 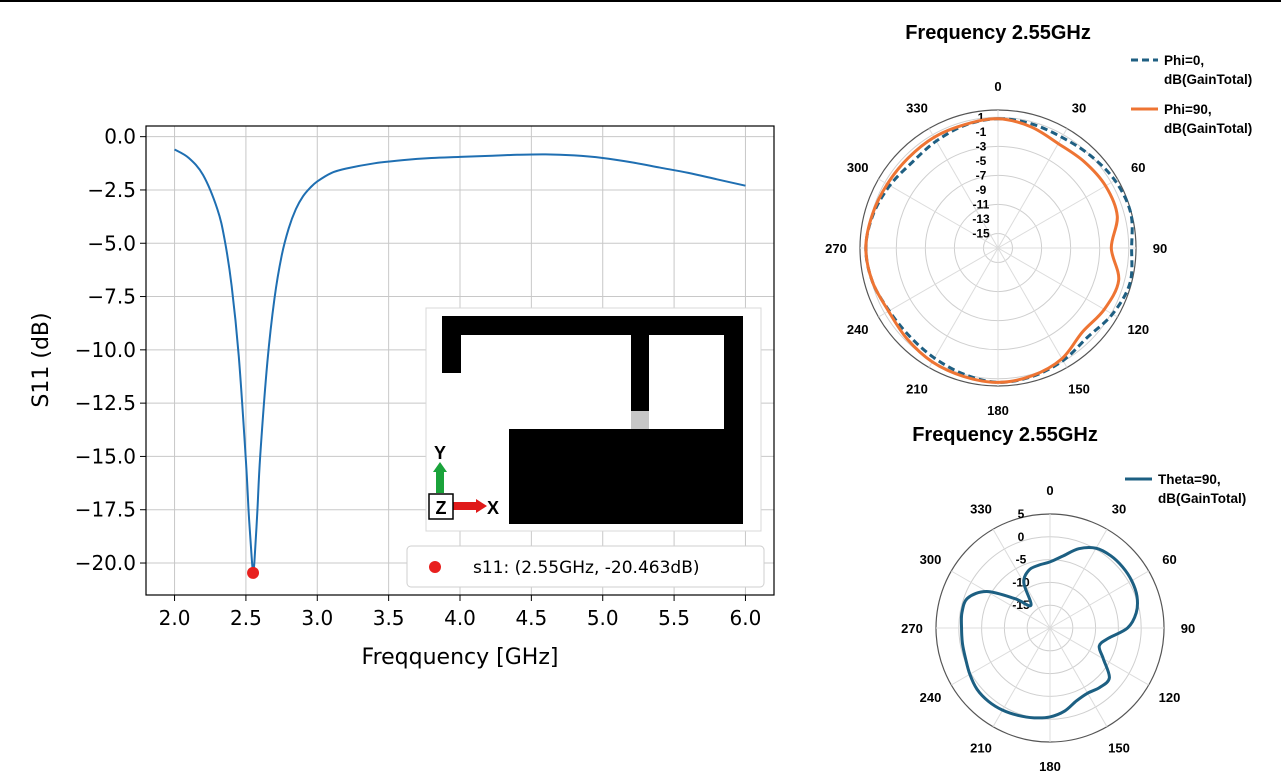 I want to click on polar2-title: Frequency 2.55GHz, so click(x=1005, y=435).